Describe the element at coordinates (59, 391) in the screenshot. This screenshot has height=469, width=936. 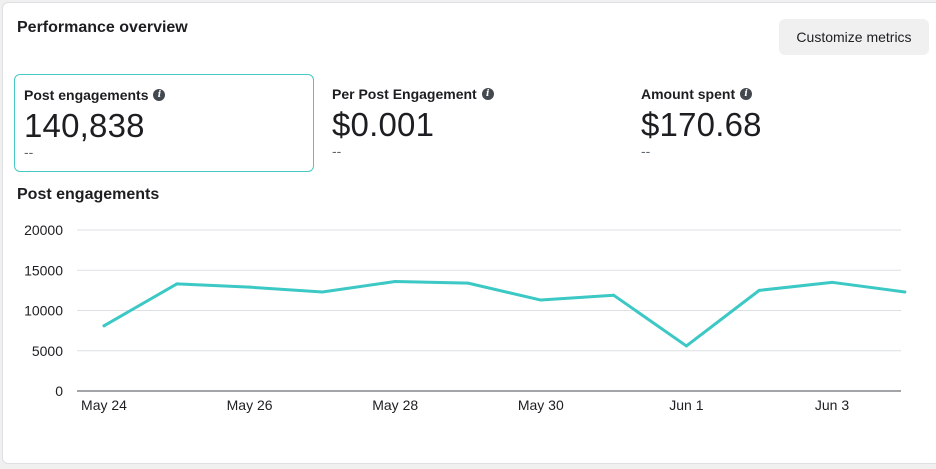
I see `y-tick-label: 0` at that location.